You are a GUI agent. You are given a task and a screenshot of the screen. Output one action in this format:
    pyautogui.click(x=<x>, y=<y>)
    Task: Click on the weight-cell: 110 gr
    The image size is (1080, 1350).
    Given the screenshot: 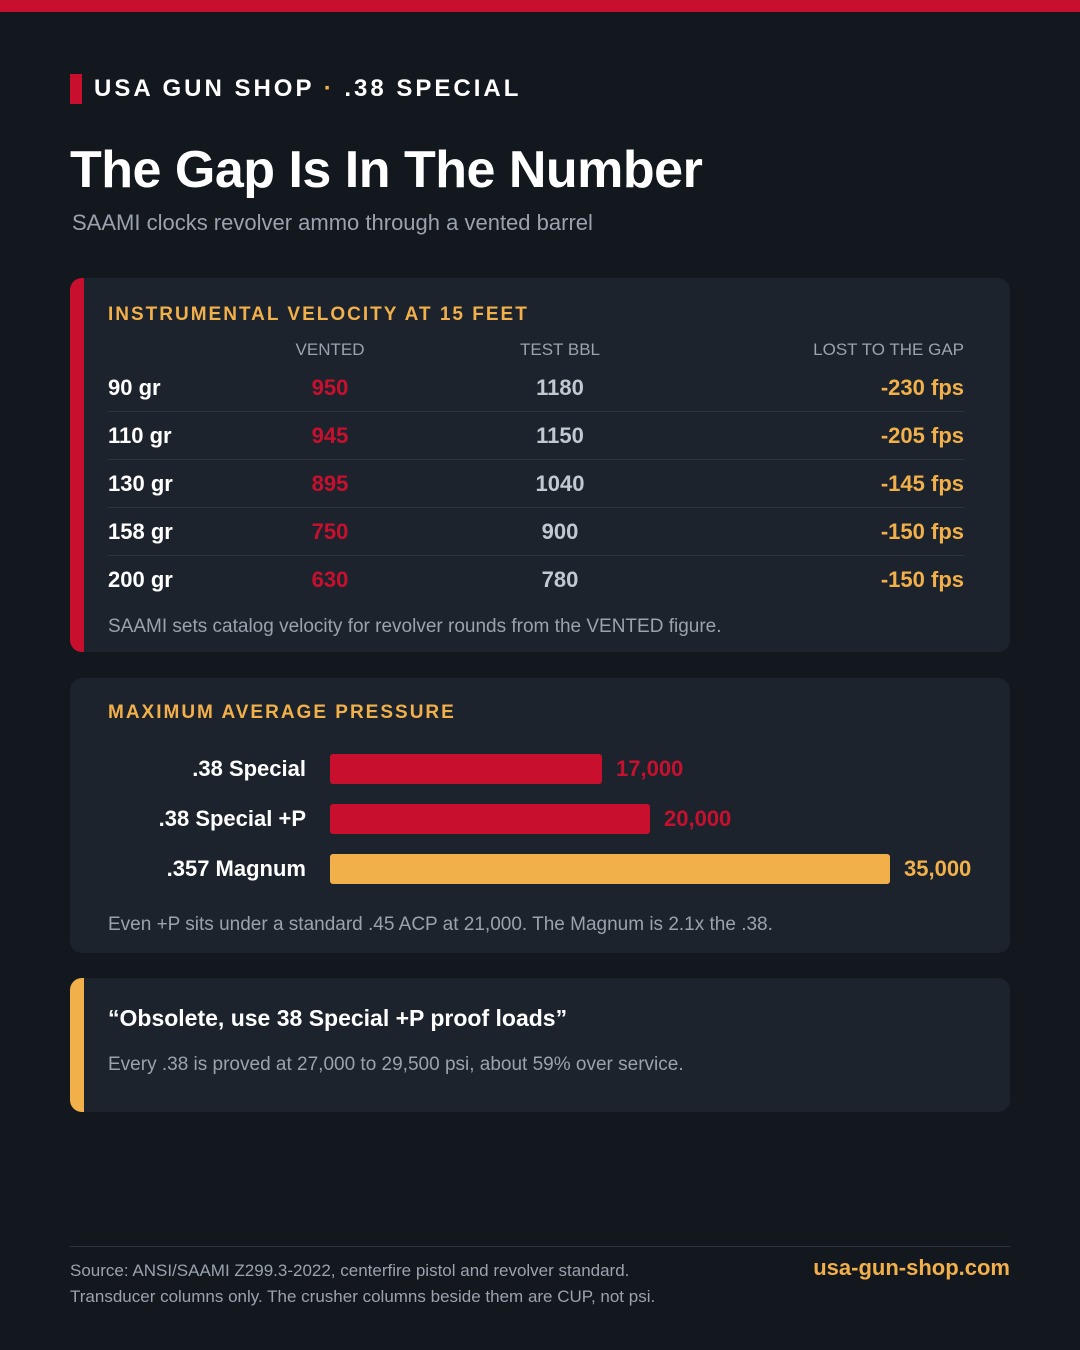 What is the action you would take?
    pyautogui.click(x=140, y=435)
    